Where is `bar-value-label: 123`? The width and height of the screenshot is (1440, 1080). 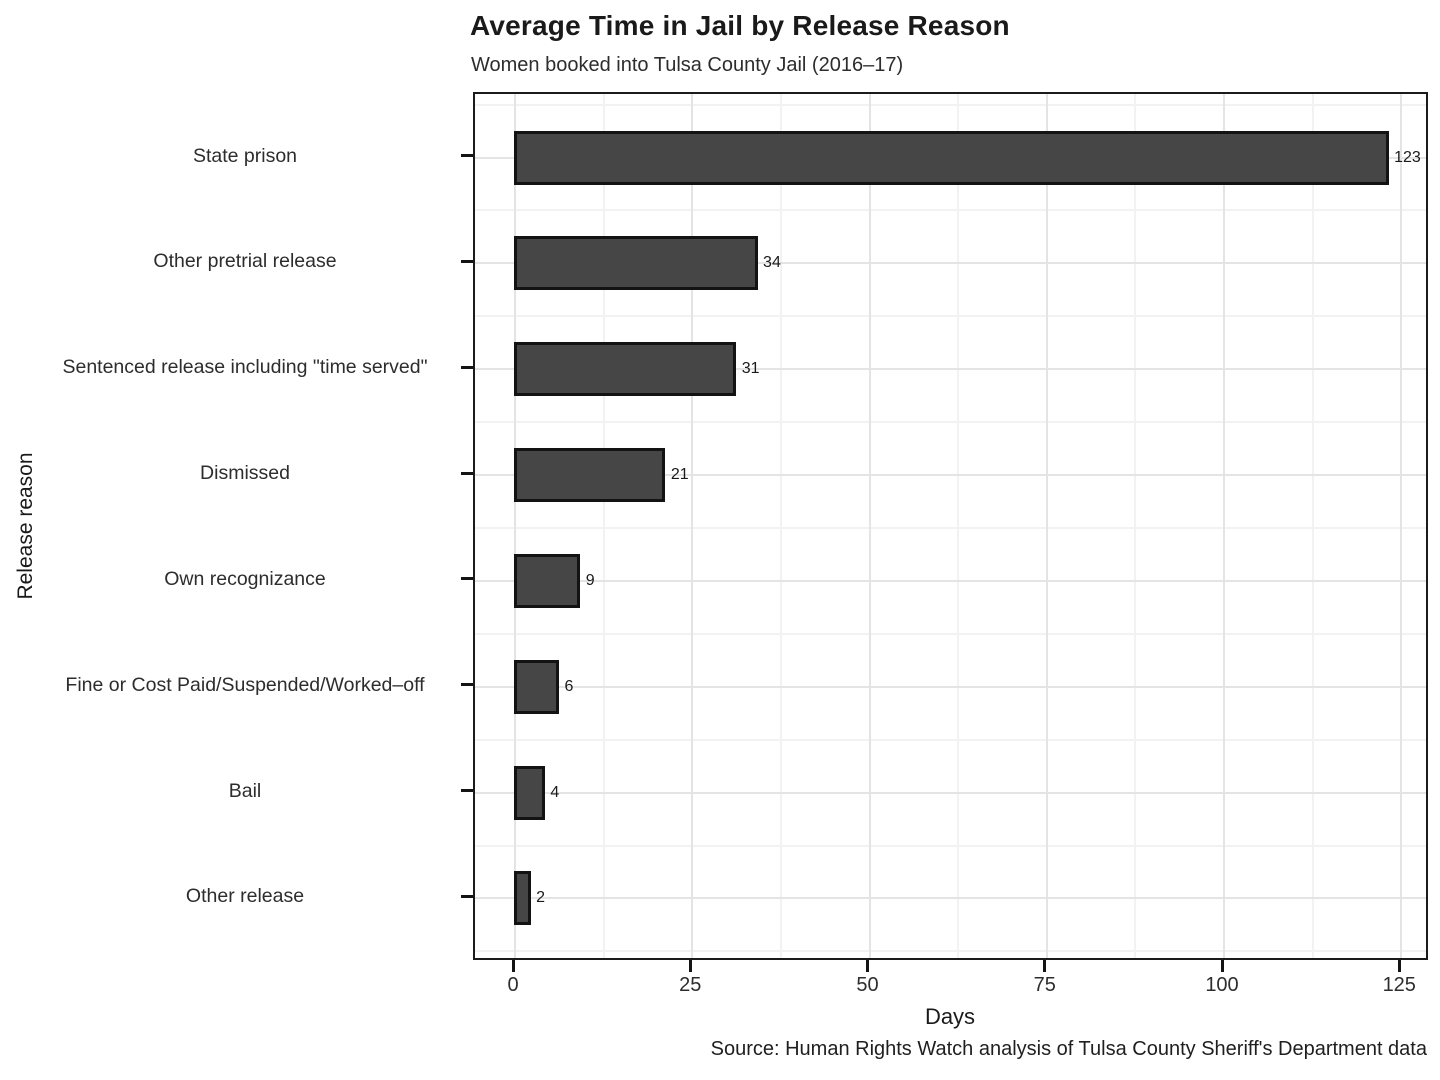 bar-value-label: 123 is located at coordinates (1407, 157).